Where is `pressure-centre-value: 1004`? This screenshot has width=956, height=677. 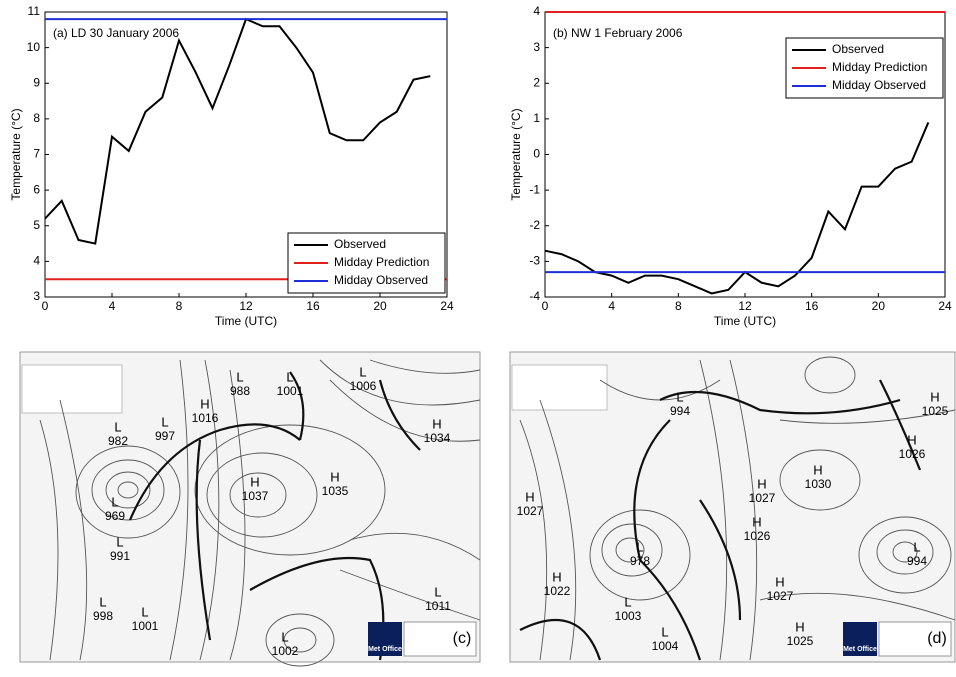
pressure-centre-value: 1004 is located at coordinates (665, 646).